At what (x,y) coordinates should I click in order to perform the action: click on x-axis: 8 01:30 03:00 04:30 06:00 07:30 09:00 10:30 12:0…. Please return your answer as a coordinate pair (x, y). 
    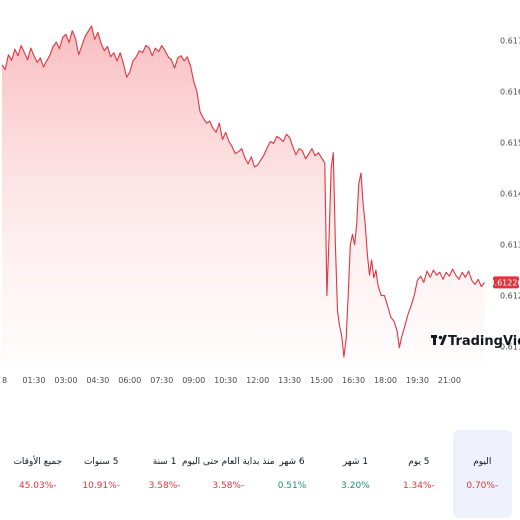
    Looking at the image, I should click on (231, 380).